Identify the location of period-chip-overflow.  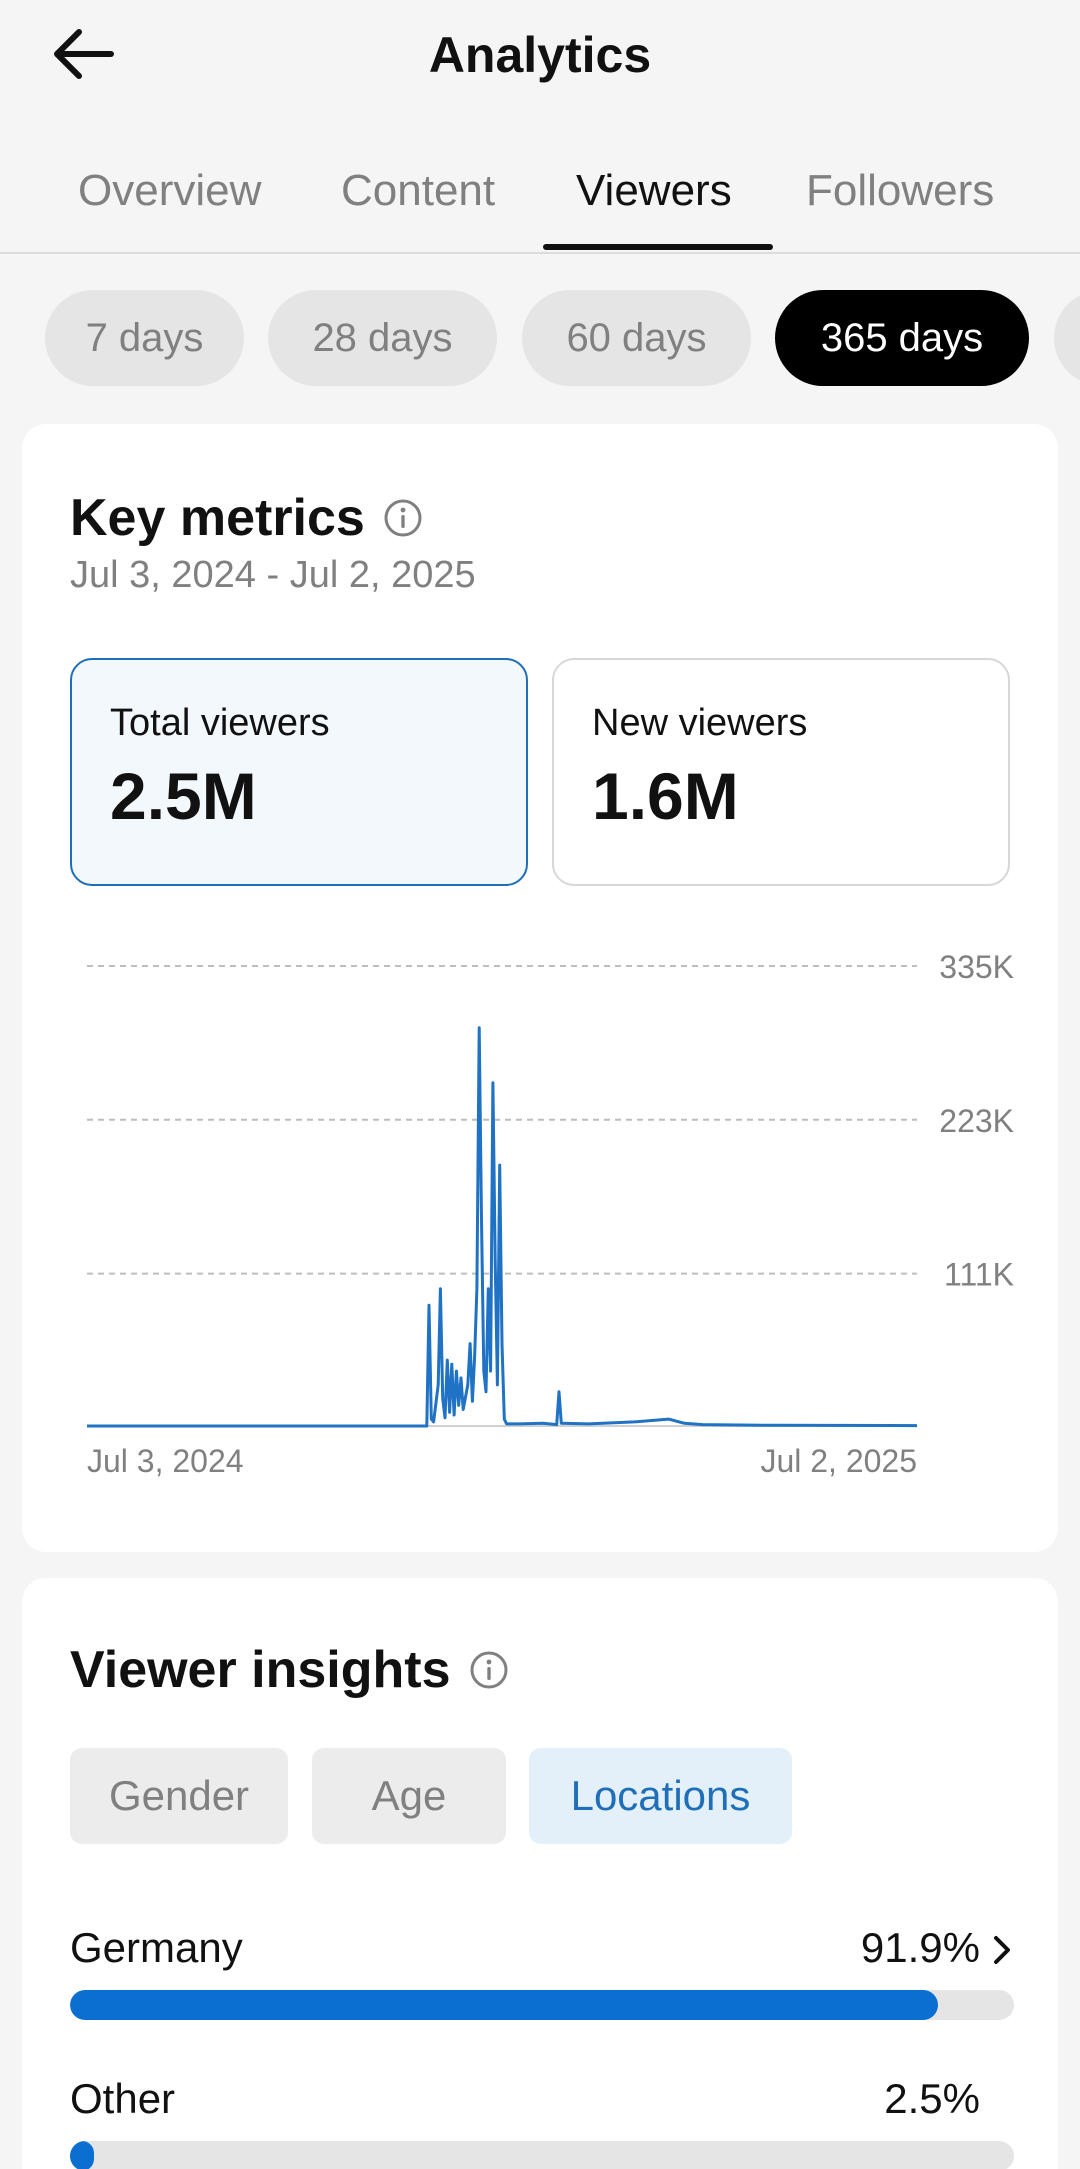
(1067, 338).